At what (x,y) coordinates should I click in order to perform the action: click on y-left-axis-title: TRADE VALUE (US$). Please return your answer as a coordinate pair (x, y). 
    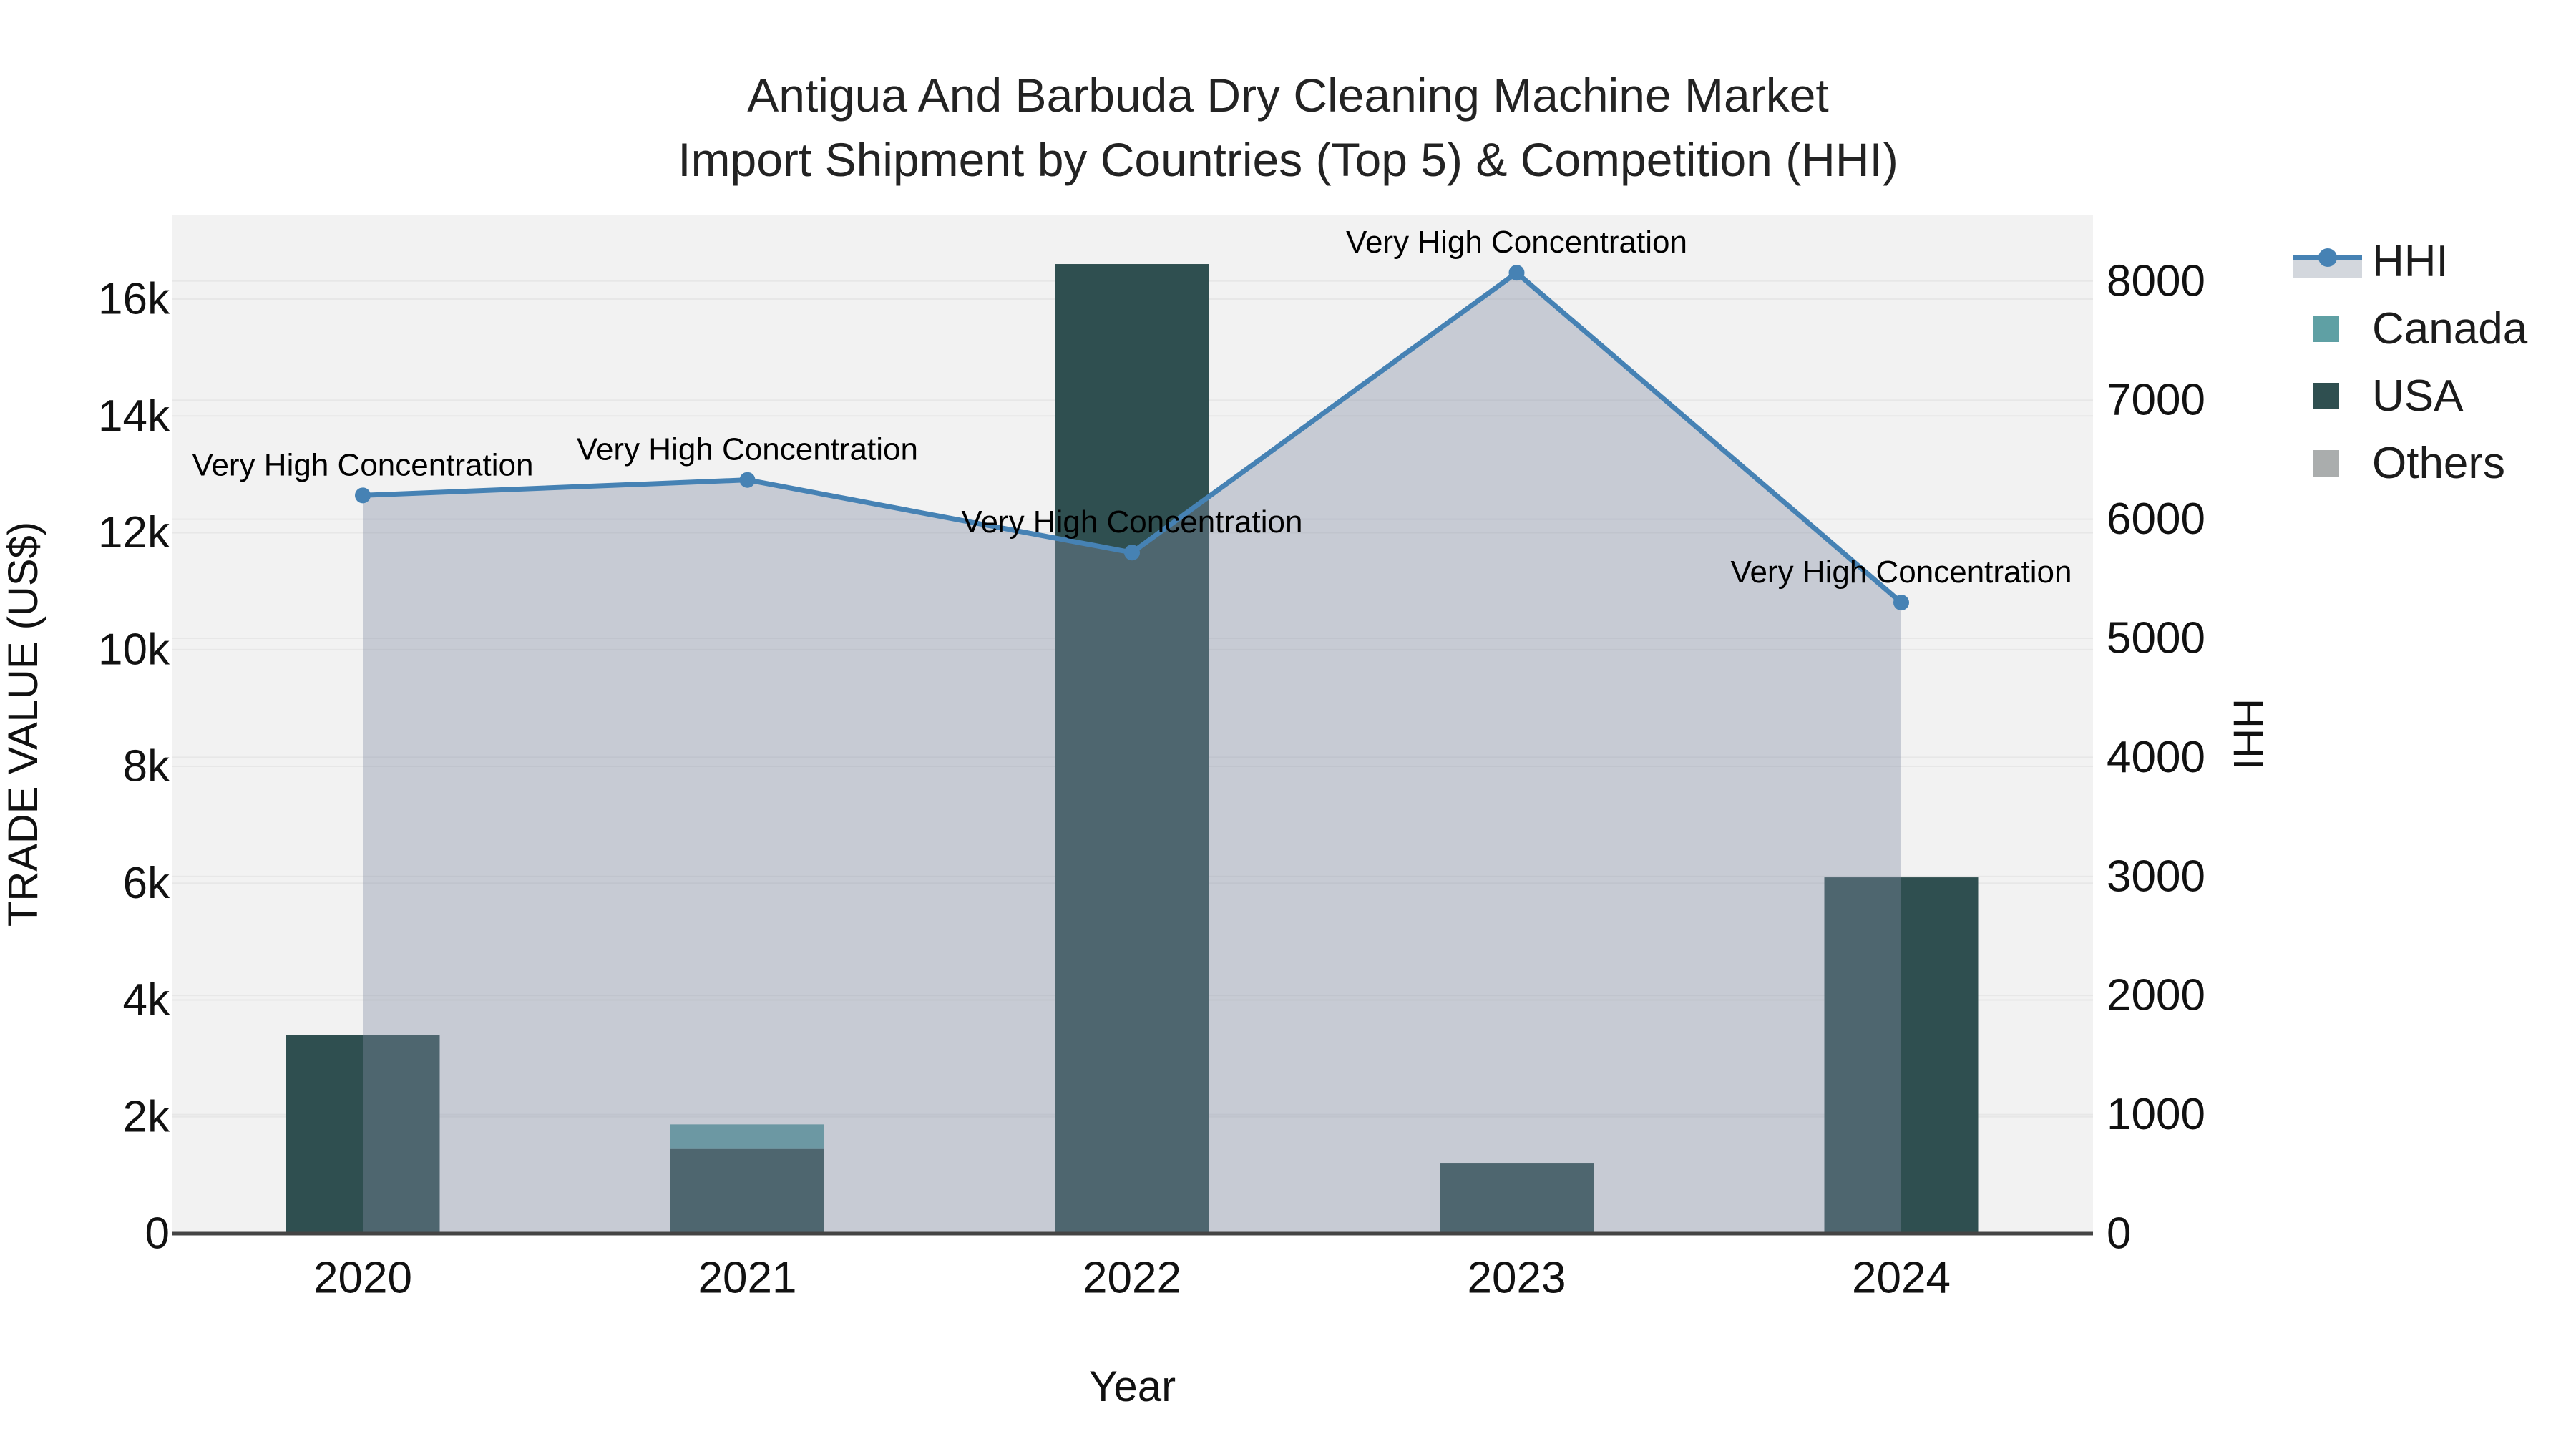
    Looking at the image, I should click on (23, 724).